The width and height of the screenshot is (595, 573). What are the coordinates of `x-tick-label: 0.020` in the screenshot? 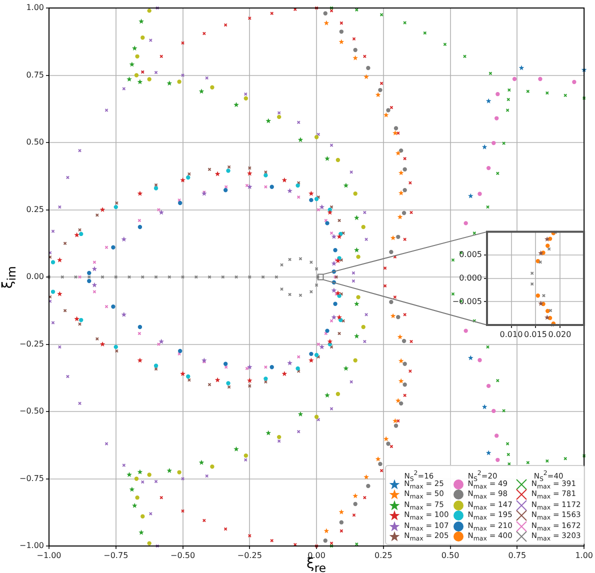 It's located at (560, 334).